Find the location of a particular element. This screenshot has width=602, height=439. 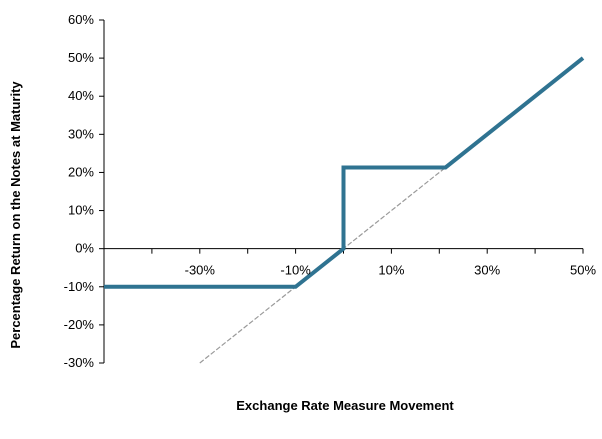

x-tick-label: -30% is located at coordinates (200, 270).